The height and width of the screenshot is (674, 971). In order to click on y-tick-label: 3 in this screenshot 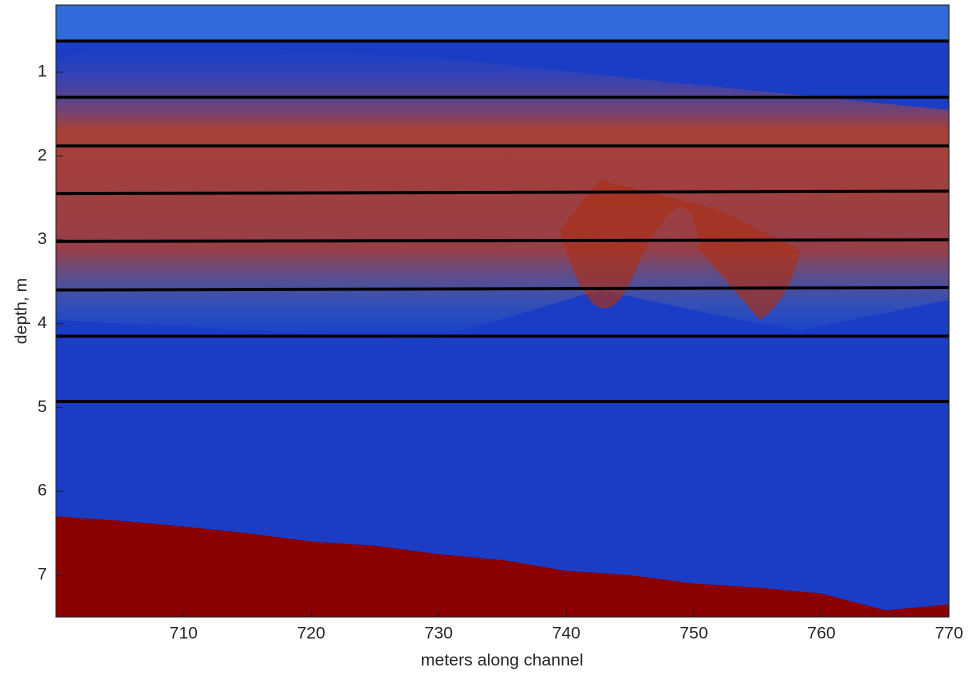, I will do `click(42, 238)`.